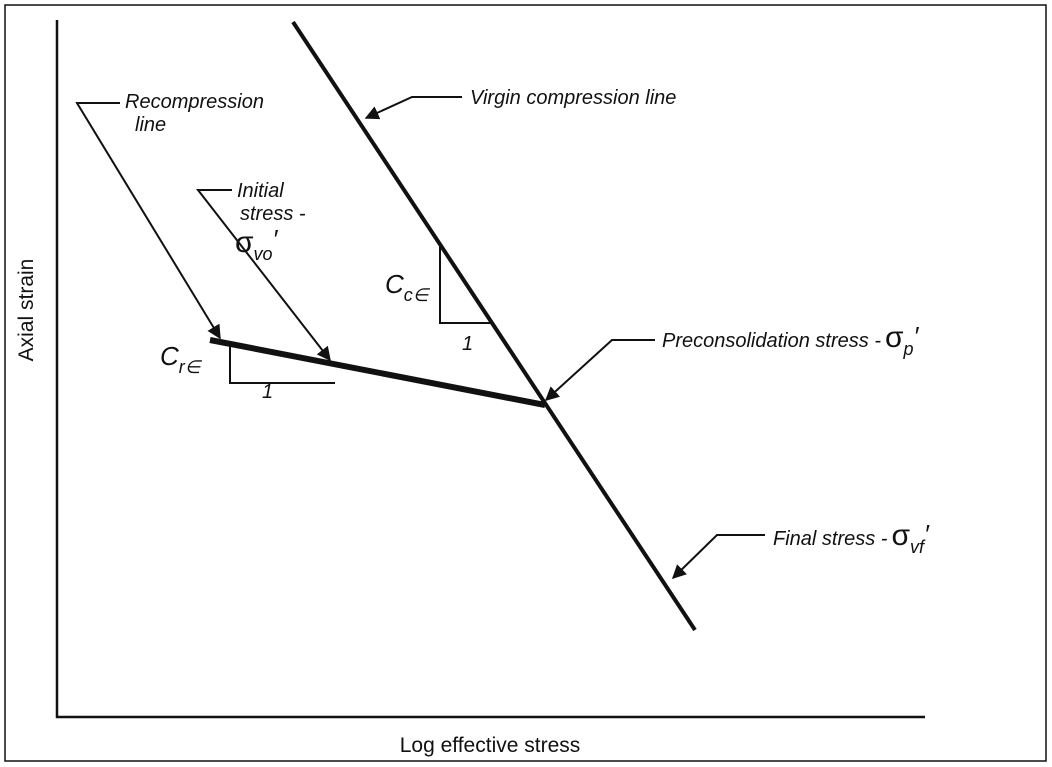  I want to click on slope-label: Cc∈, so click(408, 287).